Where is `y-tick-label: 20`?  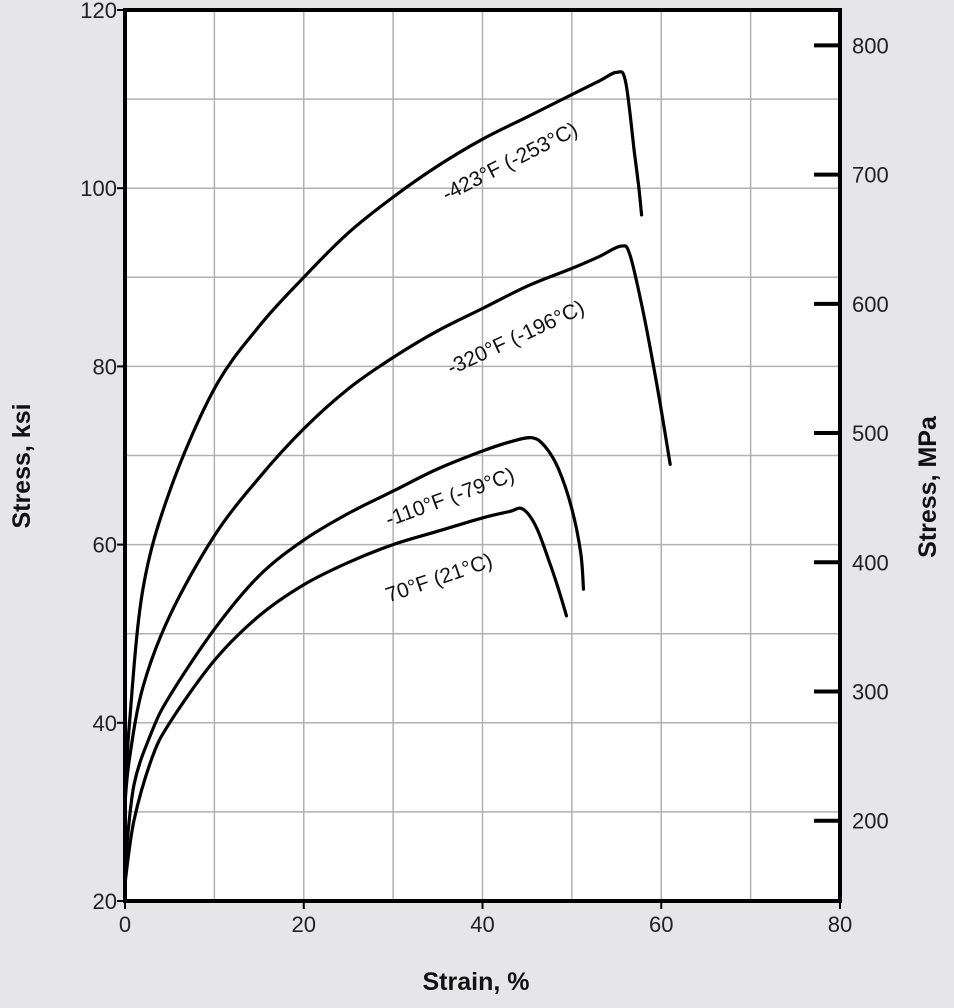
y-tick-label: 20 is located at coordinates (105, 901).